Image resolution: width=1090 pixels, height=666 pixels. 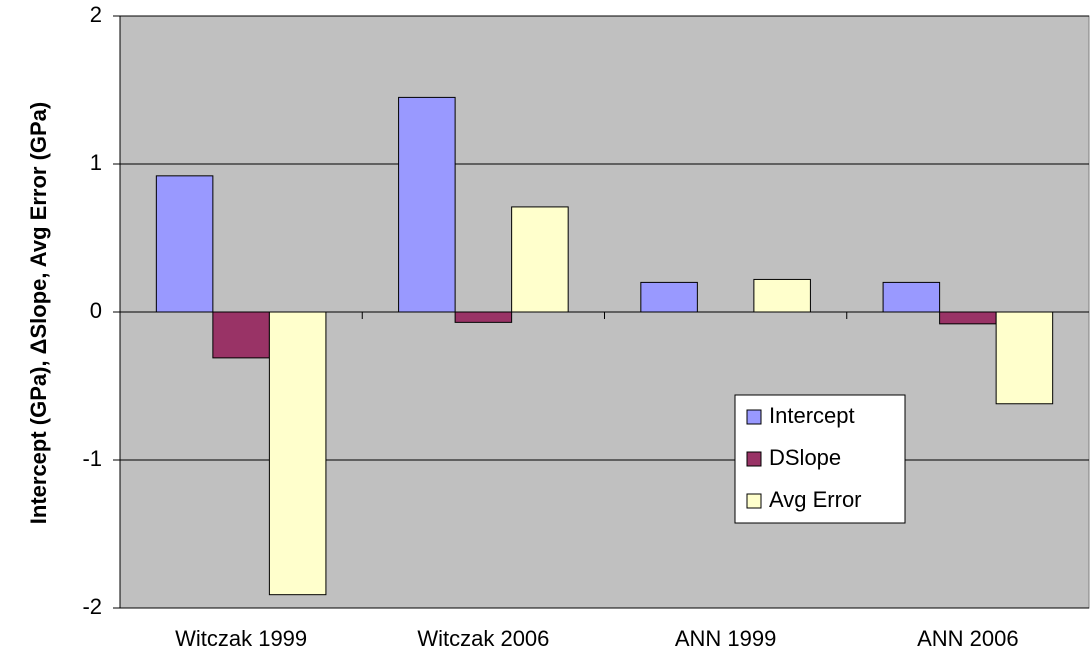 I want to click on y-tick-label: -2, so click(x=92, y=606).